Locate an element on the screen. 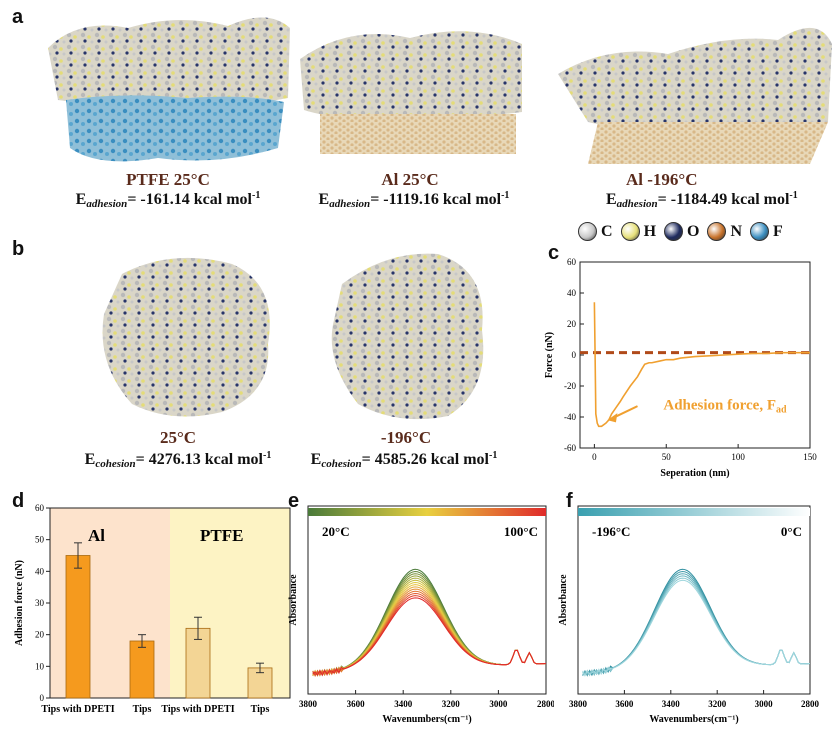 The width and height of the screenshot is (840, 738). cohesion-25c-energy: Ecohesion= 4276.13 kcal mol-1 is located at coordinates (178, 460).